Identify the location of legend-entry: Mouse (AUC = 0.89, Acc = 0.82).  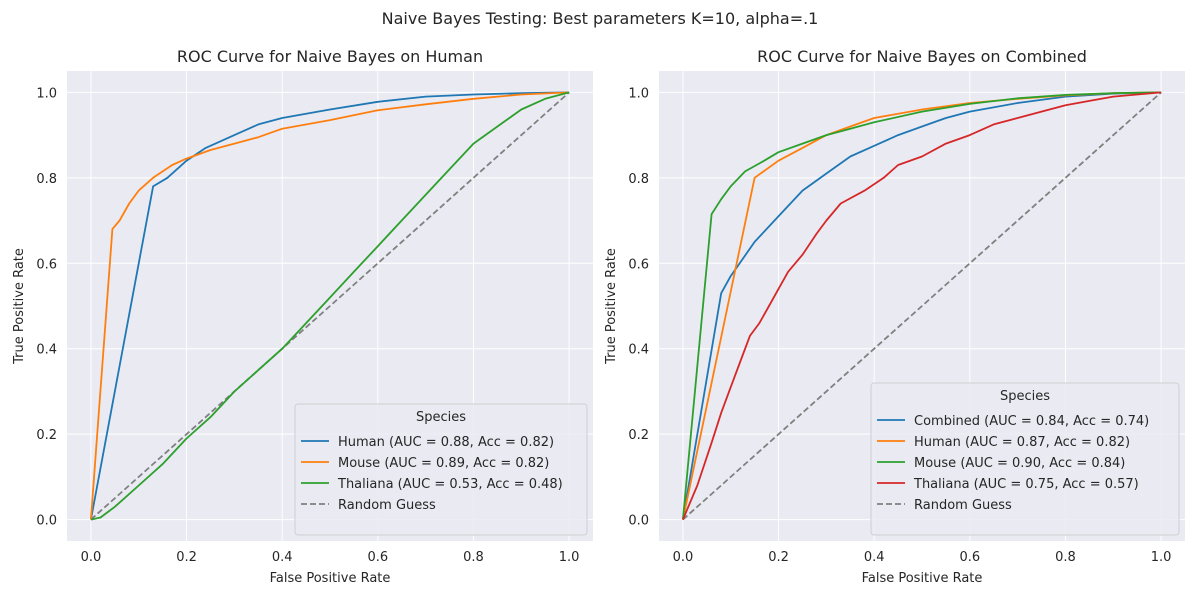
(443, 463).